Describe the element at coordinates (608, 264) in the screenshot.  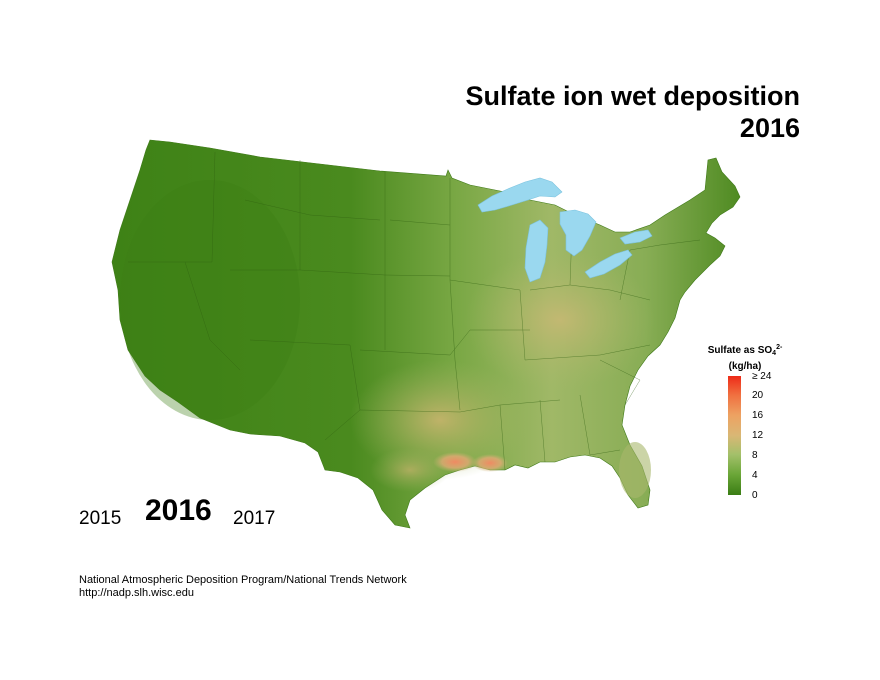
I see `lake-erie` at that location.